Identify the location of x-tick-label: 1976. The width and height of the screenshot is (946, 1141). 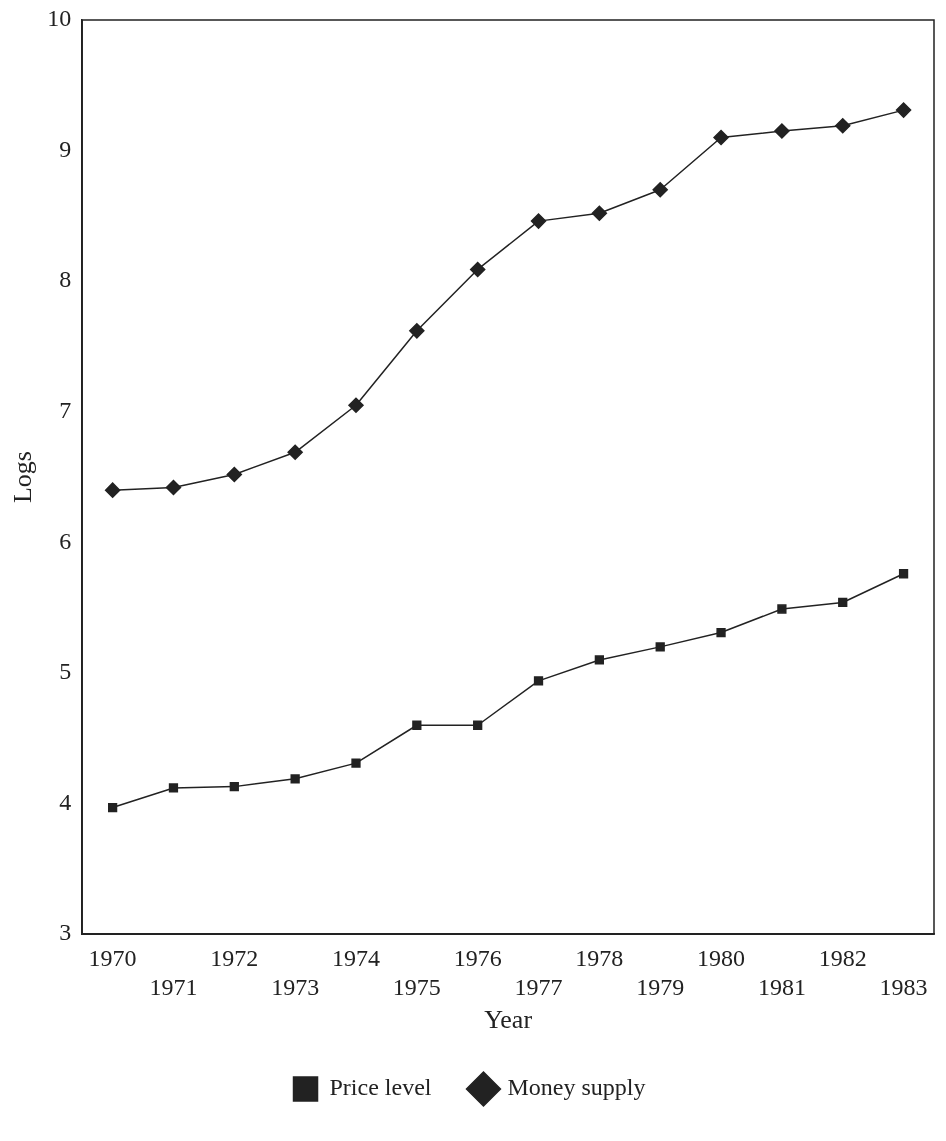
(477, 957).